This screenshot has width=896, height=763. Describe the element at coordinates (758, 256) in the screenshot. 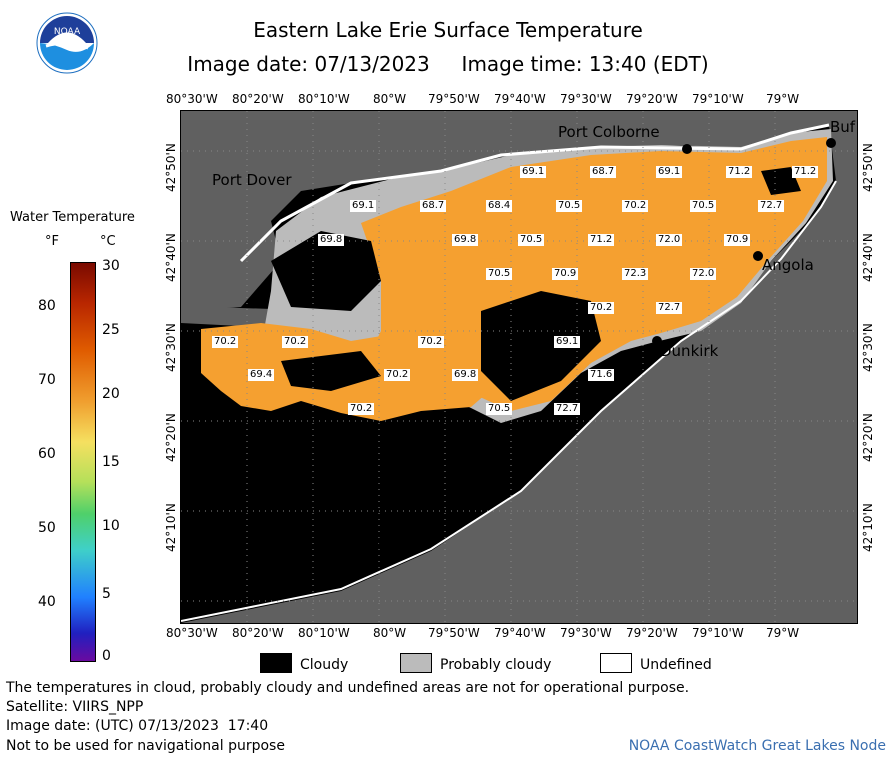

I see `angola-marker` at that location.